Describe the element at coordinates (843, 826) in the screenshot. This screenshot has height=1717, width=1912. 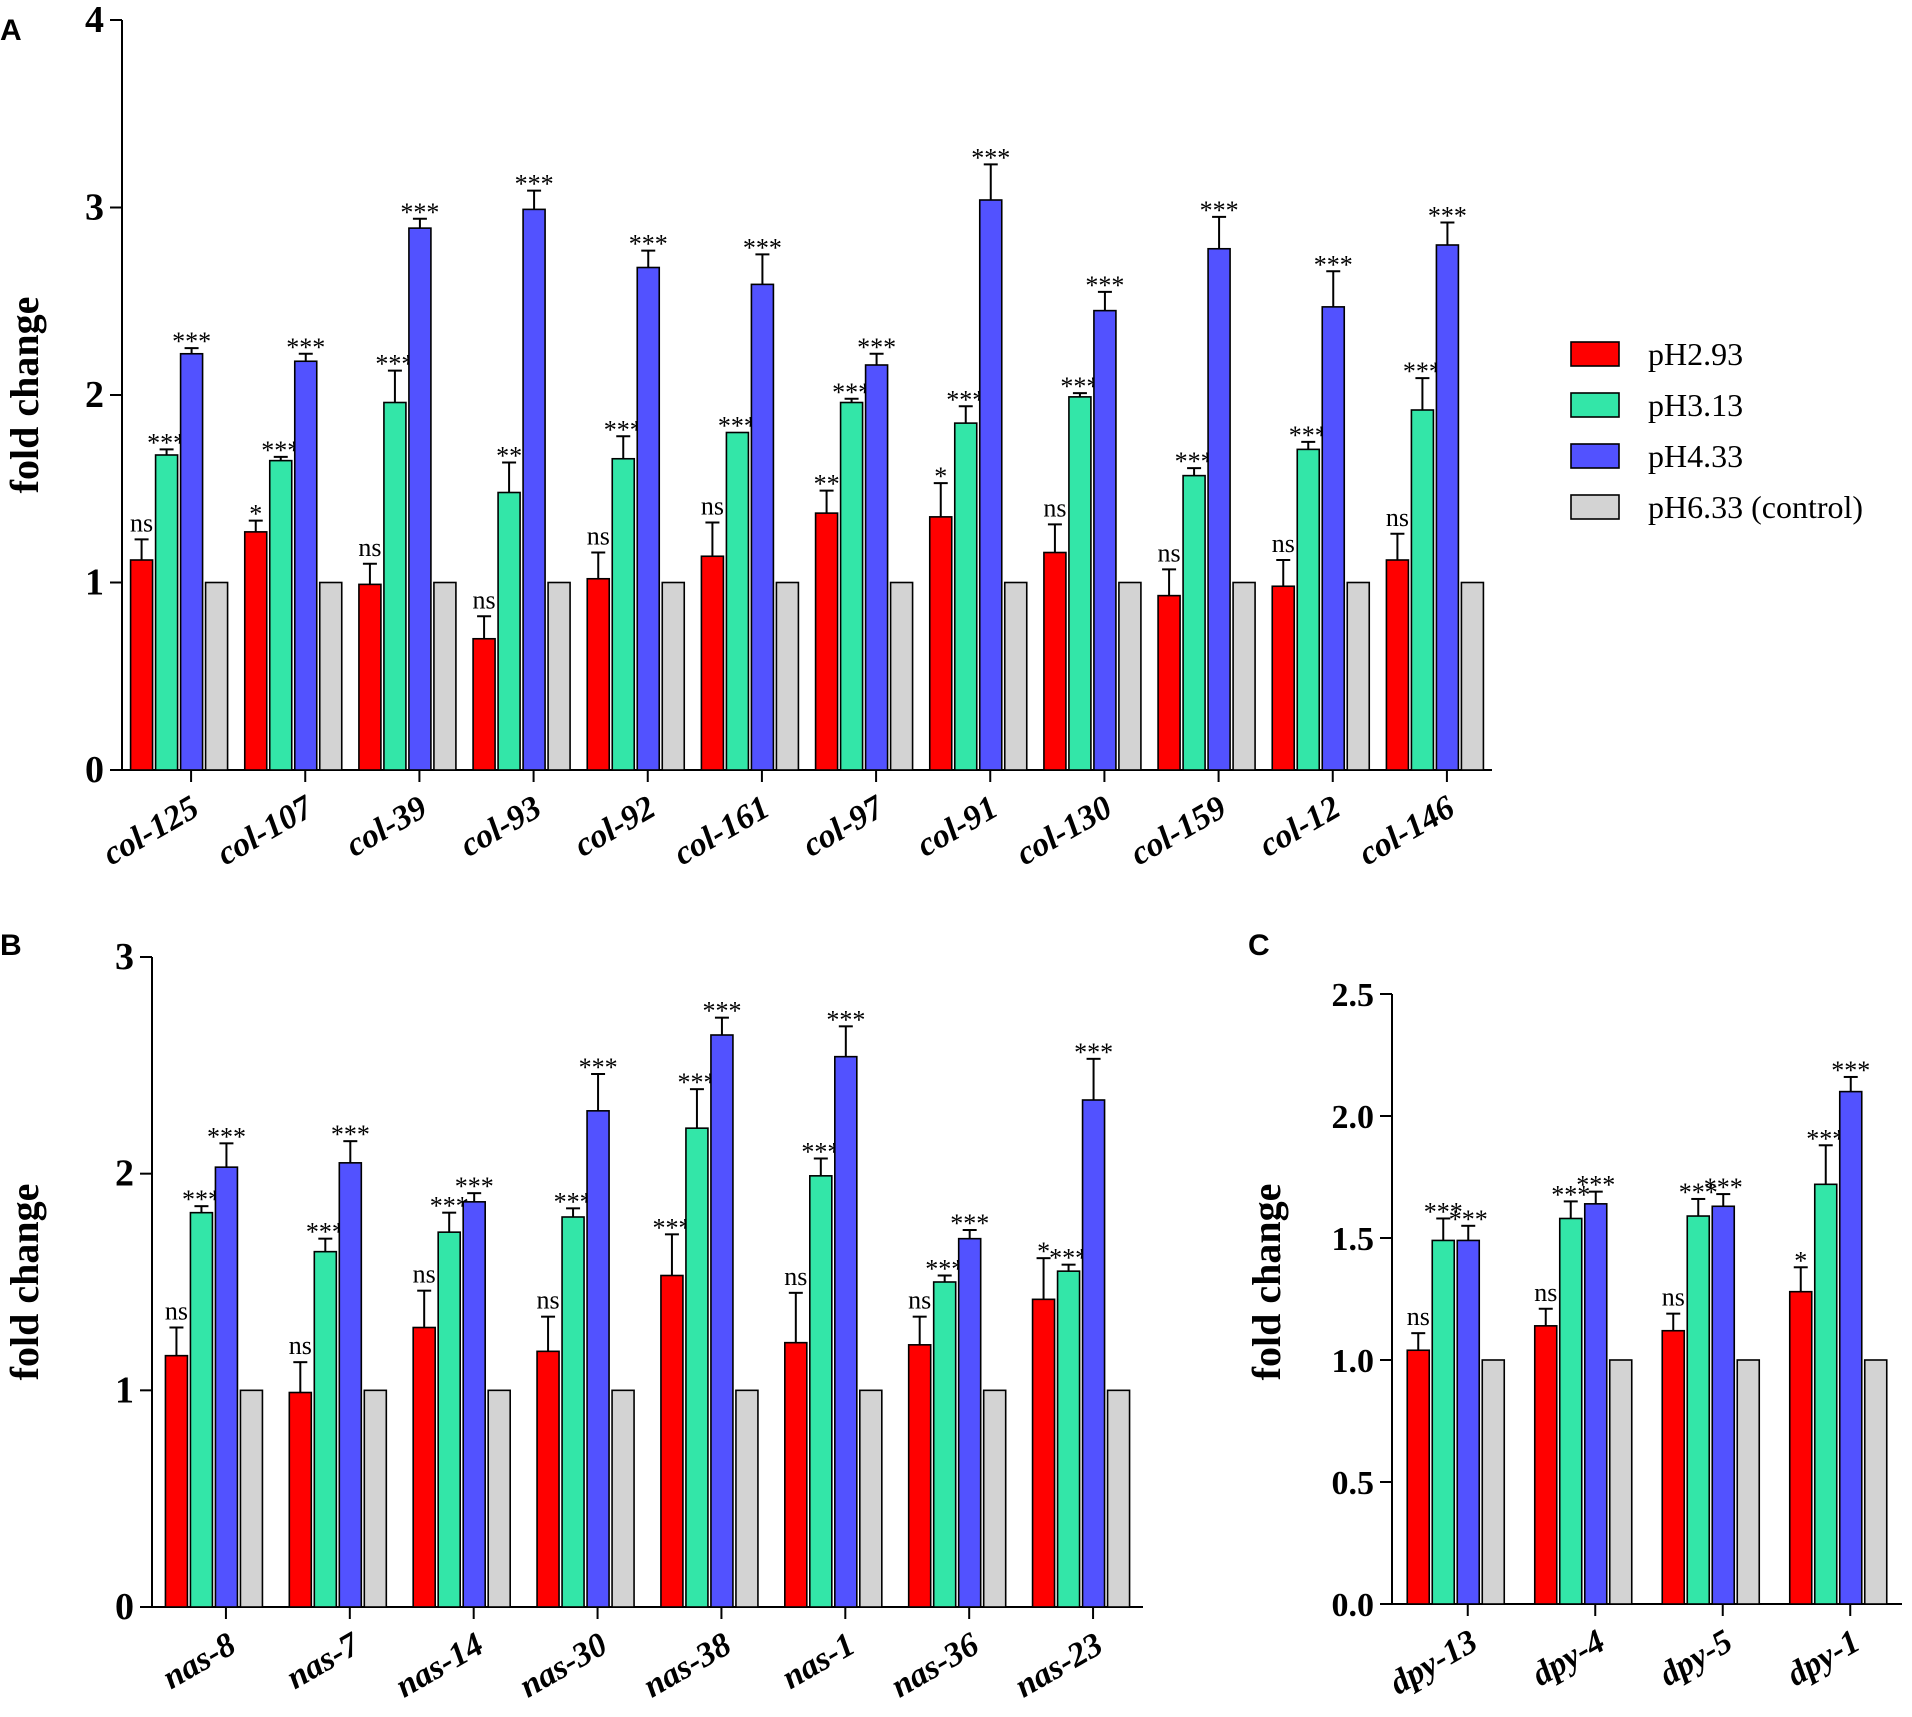
I see `category-label: col-97` at that location.